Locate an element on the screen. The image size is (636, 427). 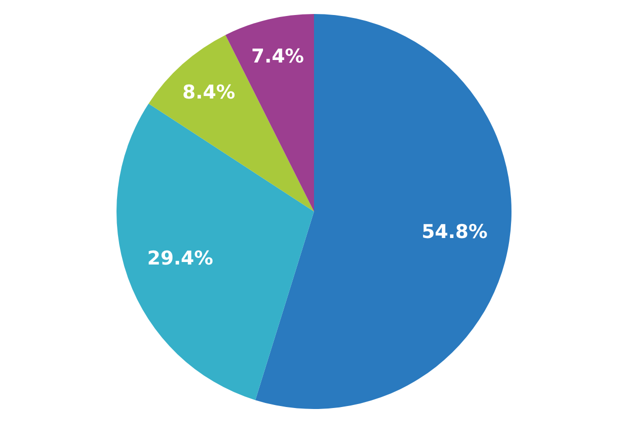
data-label: 8.4% is located at coordinates (209, 93).